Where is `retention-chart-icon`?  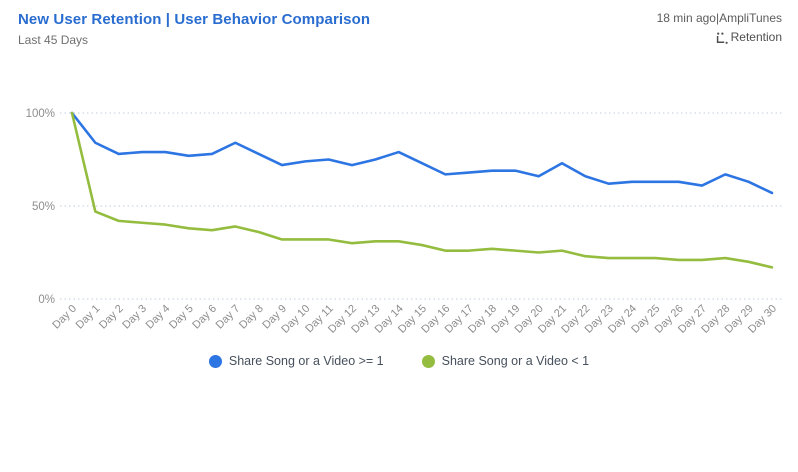 retention-chart-icon is located at coordinates (722, 37).